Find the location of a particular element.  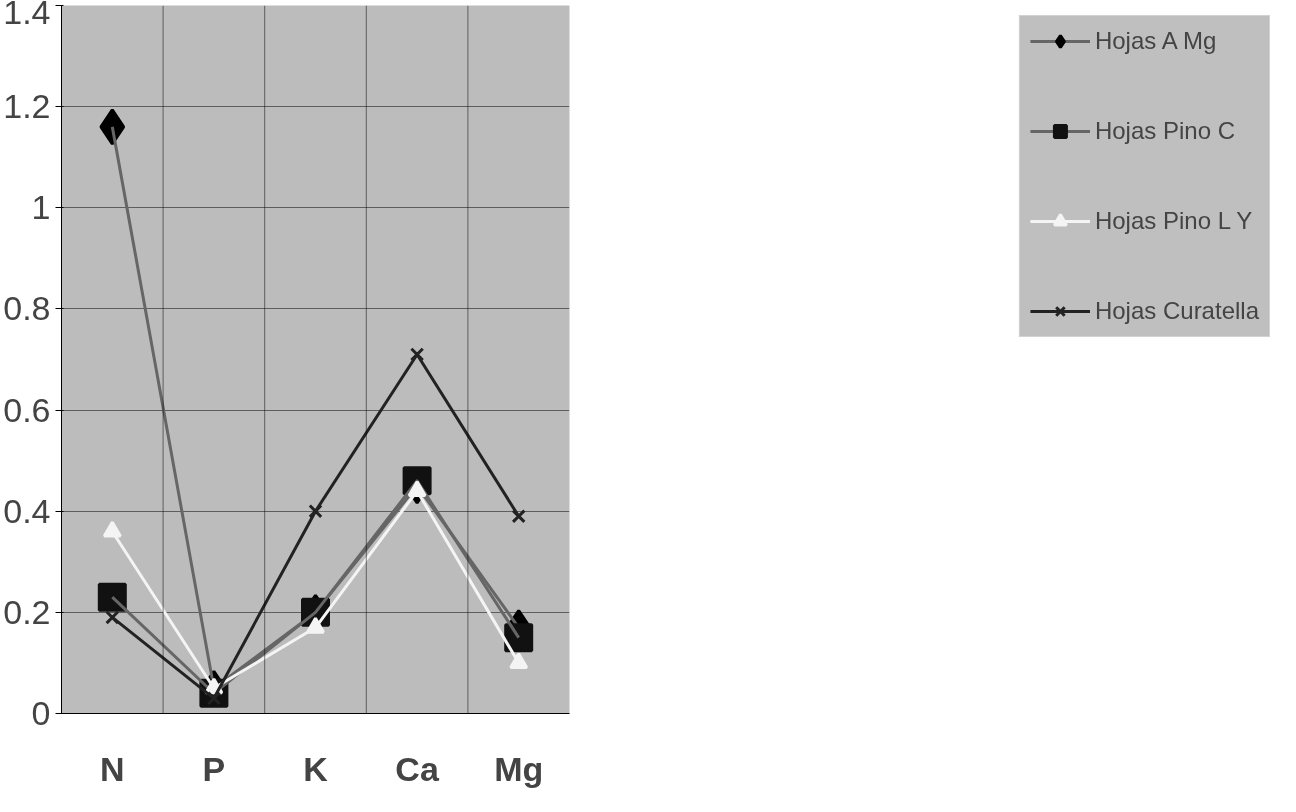

legend-label: Hojas Pino C is located at coordinates (1164, 131).